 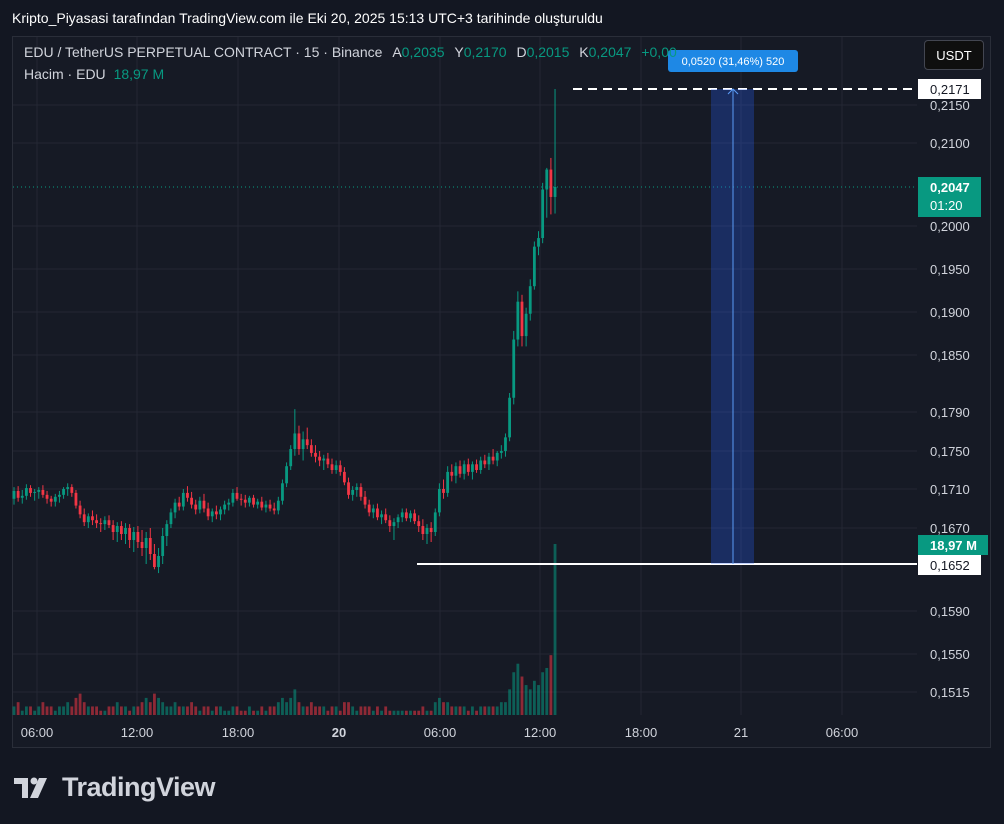 What do you see at coordinates (950, 312) in the screenshot?
I see `price-tick-label: 0,1900` at bounding box center [950, 312].